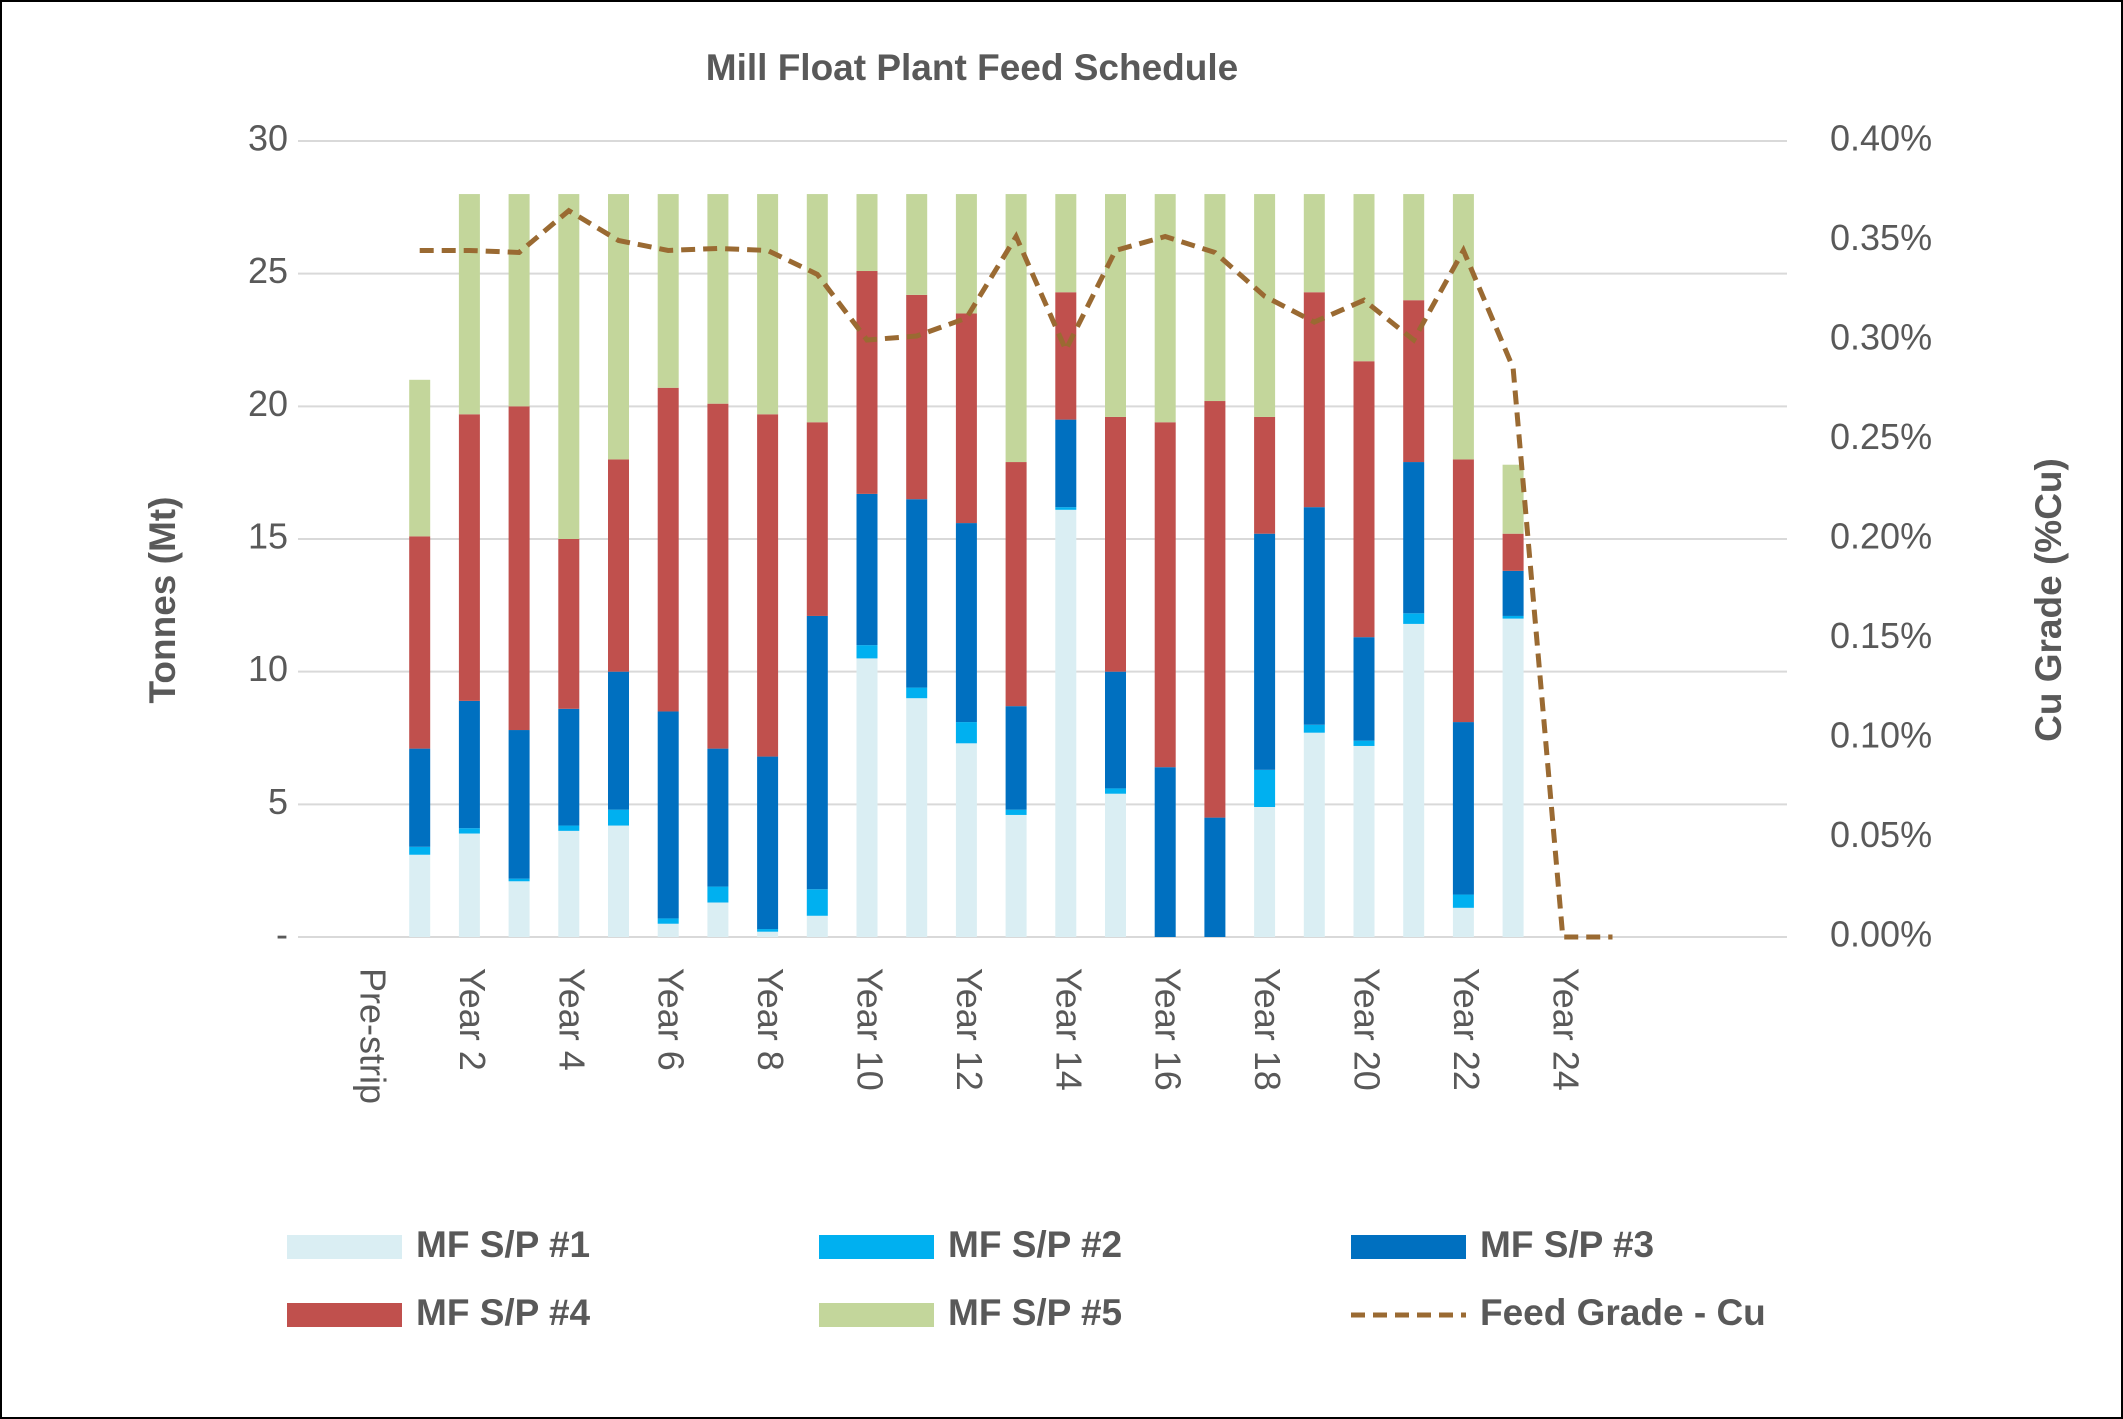 This screenshot has height=1419, width=2123. Describe the element at coordinates (571, 1019) in the screenshot. I see `x-tick-label: Year 4` at that location.